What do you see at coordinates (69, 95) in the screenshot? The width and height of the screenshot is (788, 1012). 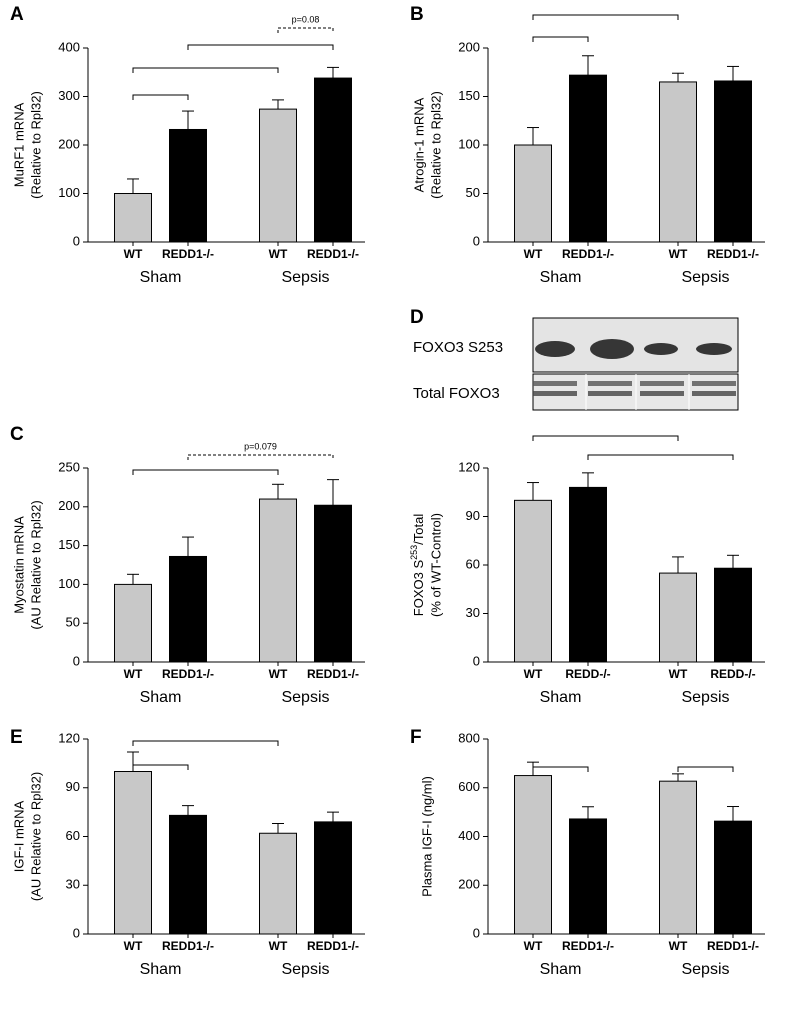 I see `y-tick-label: 300` at bounding box center [69, 95].